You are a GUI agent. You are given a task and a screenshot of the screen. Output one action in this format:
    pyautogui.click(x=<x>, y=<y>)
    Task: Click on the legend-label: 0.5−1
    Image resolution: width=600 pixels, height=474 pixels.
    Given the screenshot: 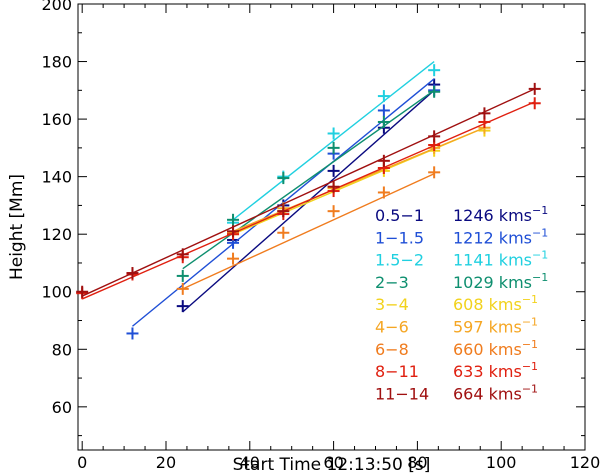 What is the action you would take?
    pyautogui.click(x=399, y=215)
    